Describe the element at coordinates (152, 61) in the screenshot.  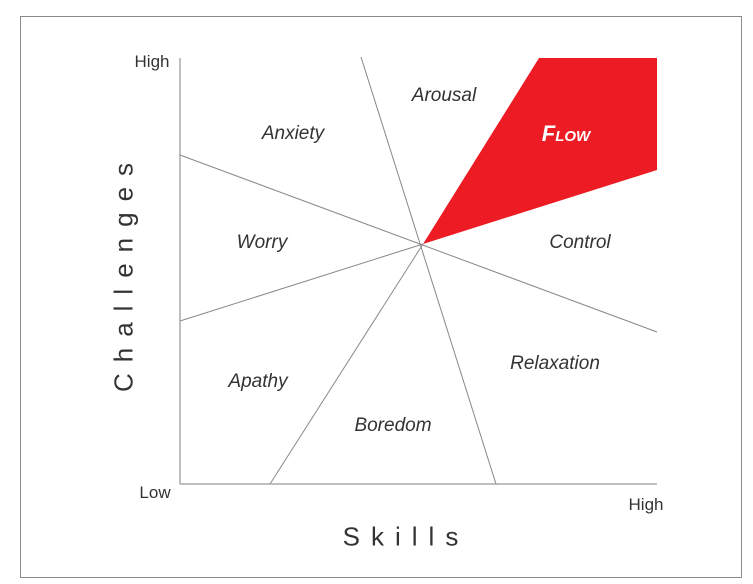
I see `y-high-label: High` at that location.